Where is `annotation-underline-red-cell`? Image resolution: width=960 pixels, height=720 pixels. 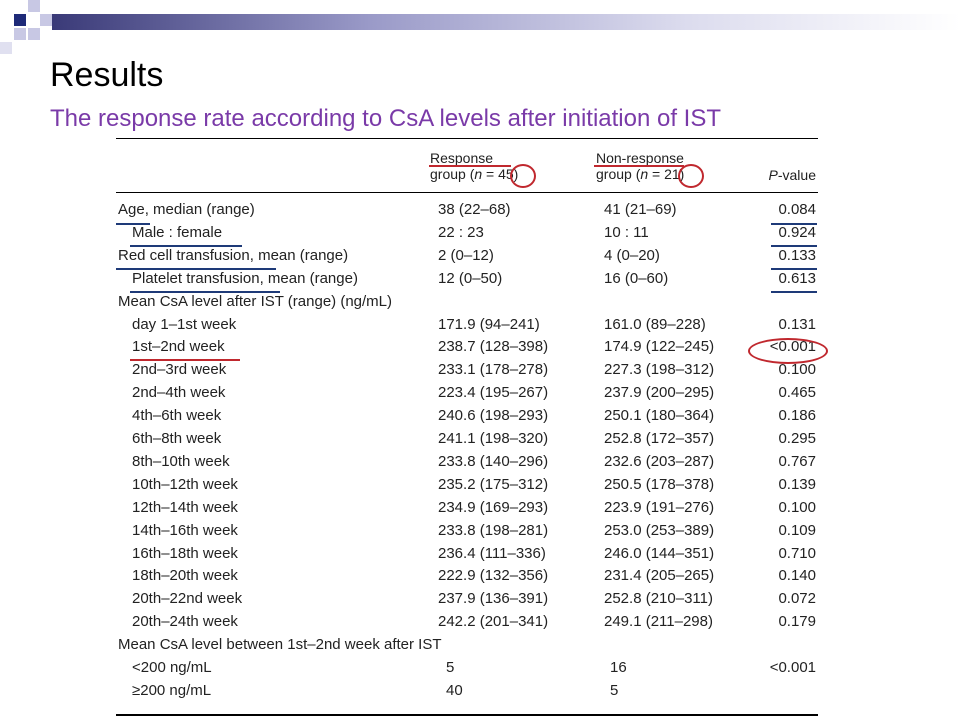
annotation-underline-red-cell is located at coordinates (196, 269).